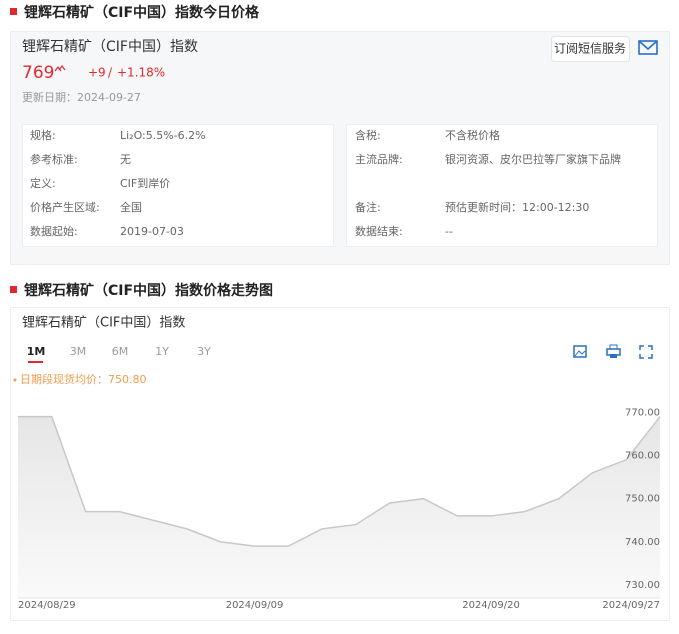  Describe the element at coordinates (502, 185) in the screenshot. I see `details-right` at that location.